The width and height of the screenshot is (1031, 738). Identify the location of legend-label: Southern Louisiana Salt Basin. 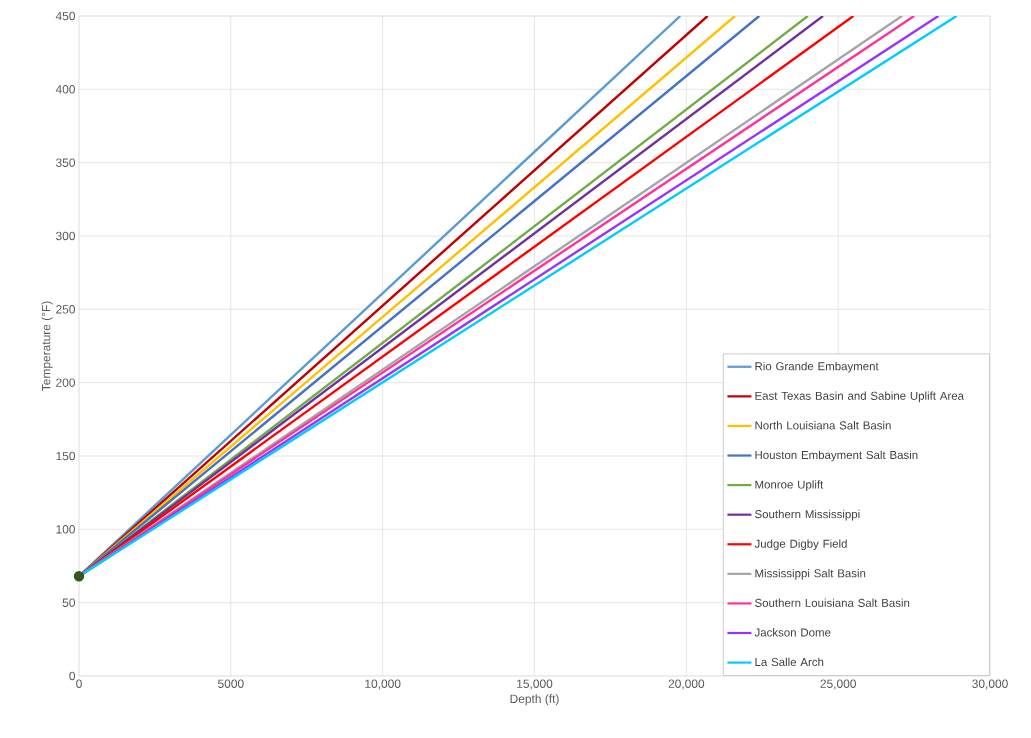
(832, 602).